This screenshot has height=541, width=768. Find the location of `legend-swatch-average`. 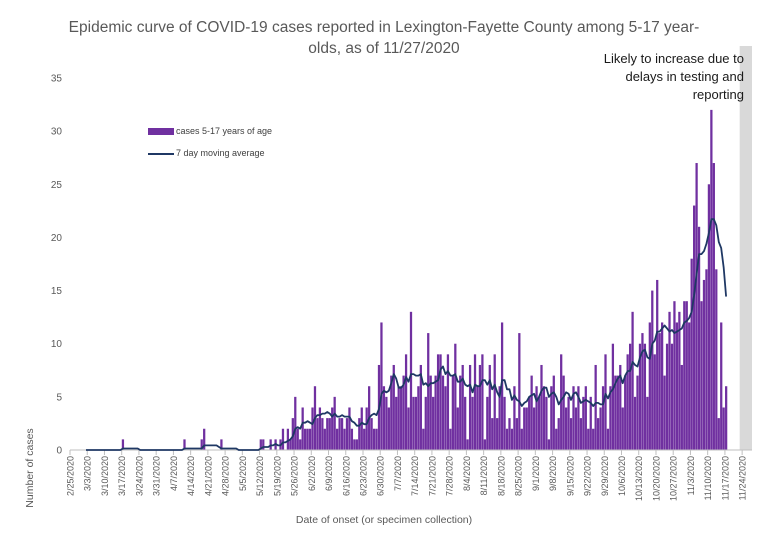

legend-swatch-average is located at coordinates (161, 153).